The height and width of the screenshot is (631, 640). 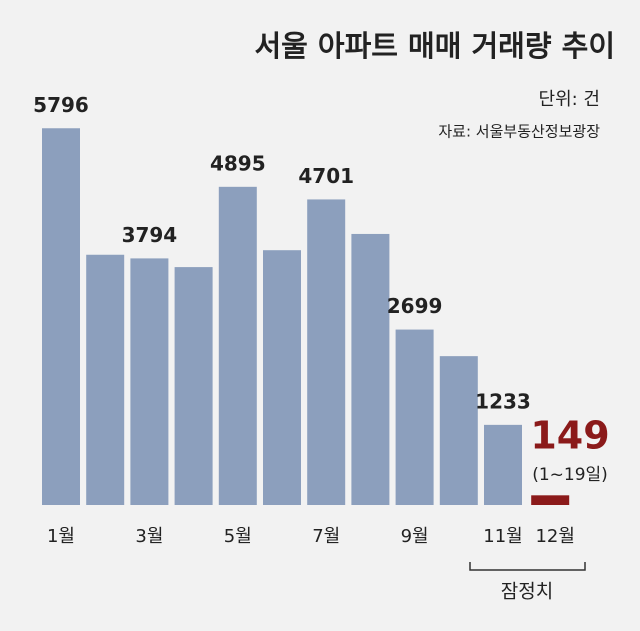 I want to click on value-label: 3794, so click(x=150, y=235).